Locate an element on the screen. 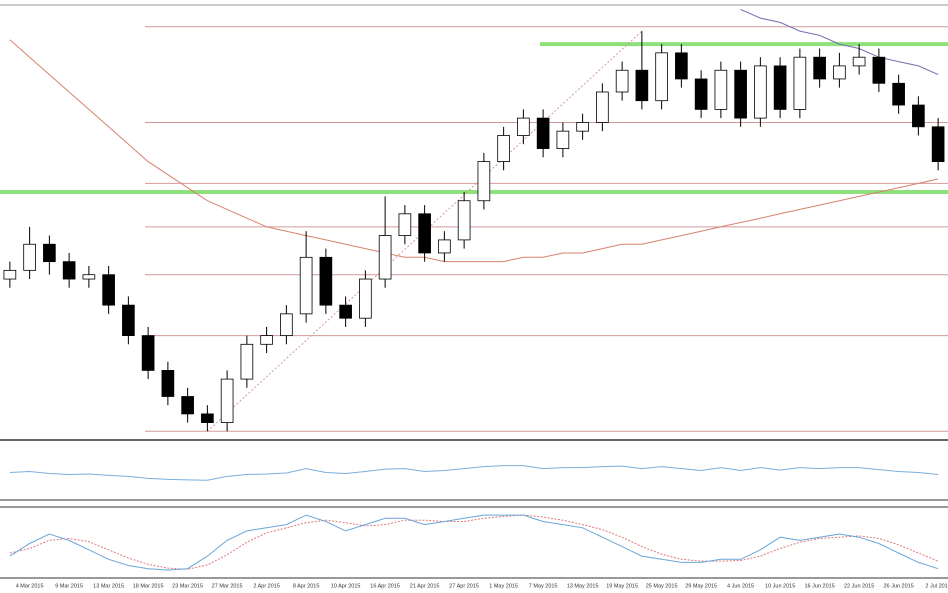  stochastic-d is located at coordinates (474, 542).